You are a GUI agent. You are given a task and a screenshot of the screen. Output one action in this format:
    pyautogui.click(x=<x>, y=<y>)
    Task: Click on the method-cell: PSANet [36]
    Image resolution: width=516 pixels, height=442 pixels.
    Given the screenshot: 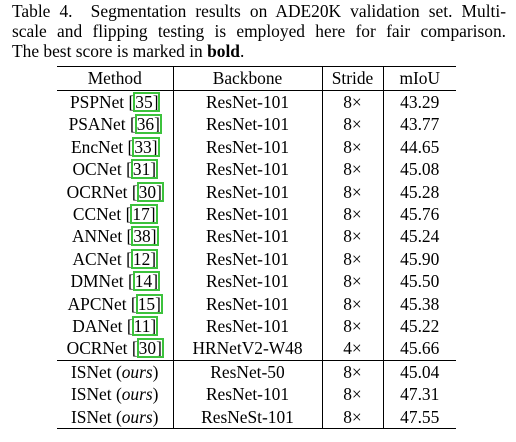 What is the action you would take?
    pyautogui.click(x=115, y=124)
    